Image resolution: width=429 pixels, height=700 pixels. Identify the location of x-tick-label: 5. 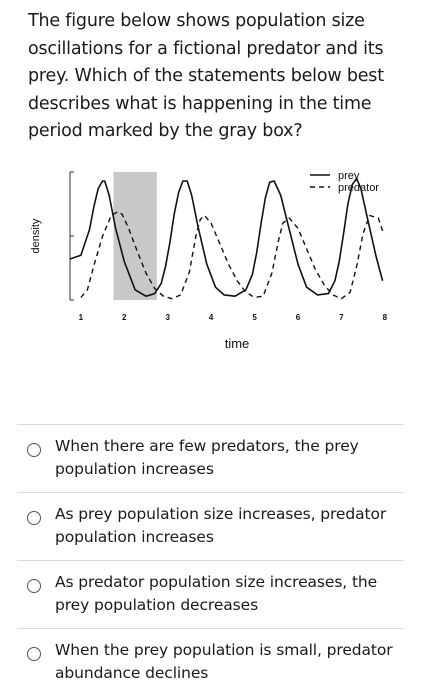
(254, 317).